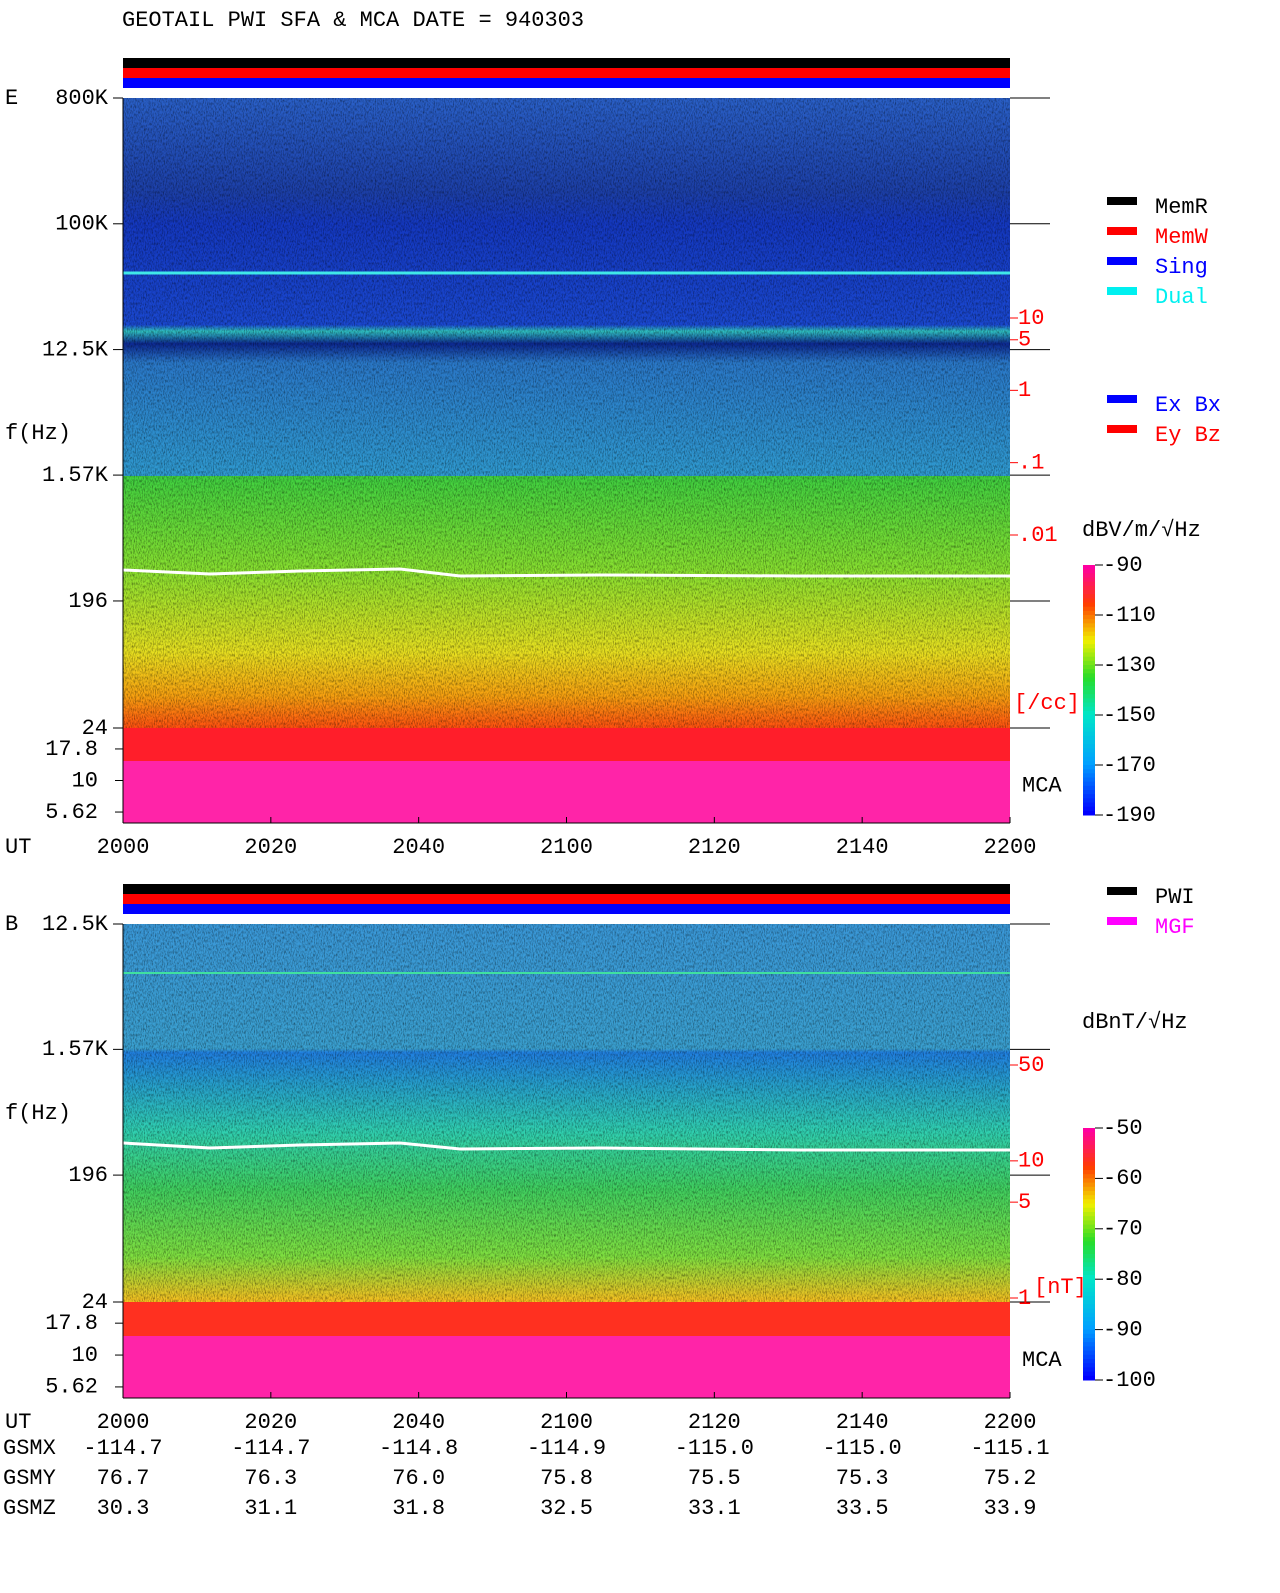 This screenshot has width=1280, height=1593. Describe the element at coordinates (714, 847) in the screenshot. I see `x-tick-label: 2120` at that location.